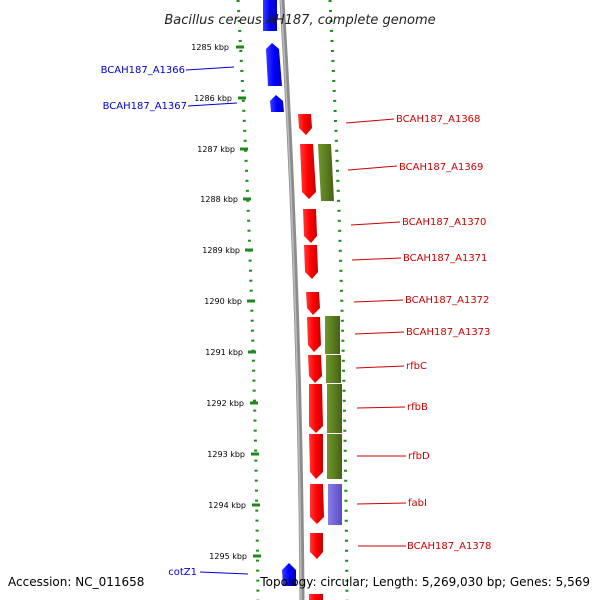  What do you see at coordinates (248, 301) in the screenshot?
I see `tick-marks` at bounding box center [248, 301].